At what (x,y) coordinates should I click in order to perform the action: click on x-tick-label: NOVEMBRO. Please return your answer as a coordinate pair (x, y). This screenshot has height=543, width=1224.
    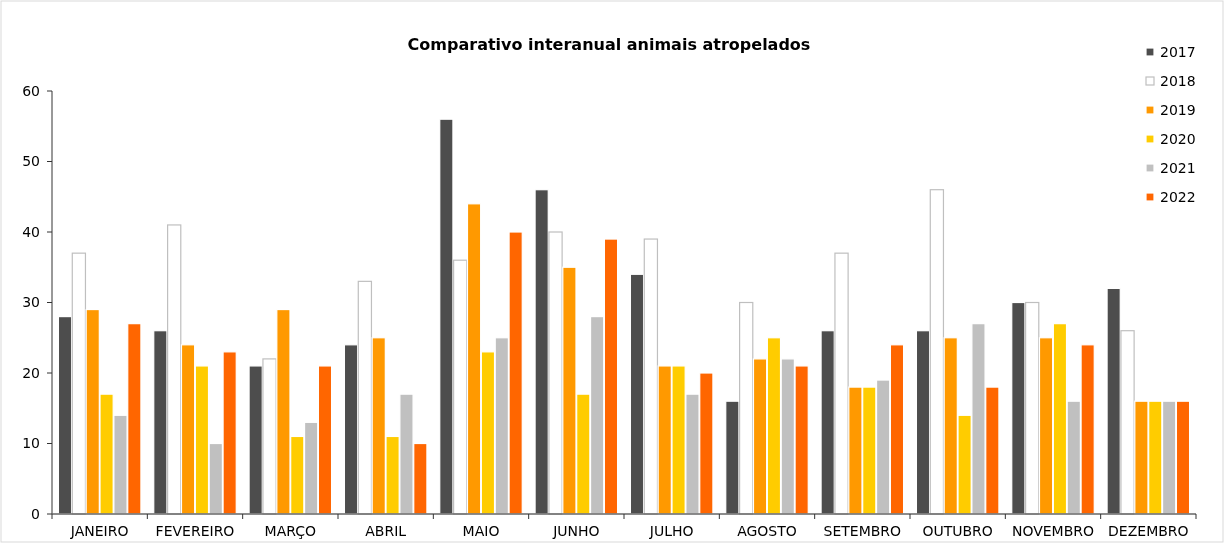
    Looking at the image, I should click on (1053, 531).